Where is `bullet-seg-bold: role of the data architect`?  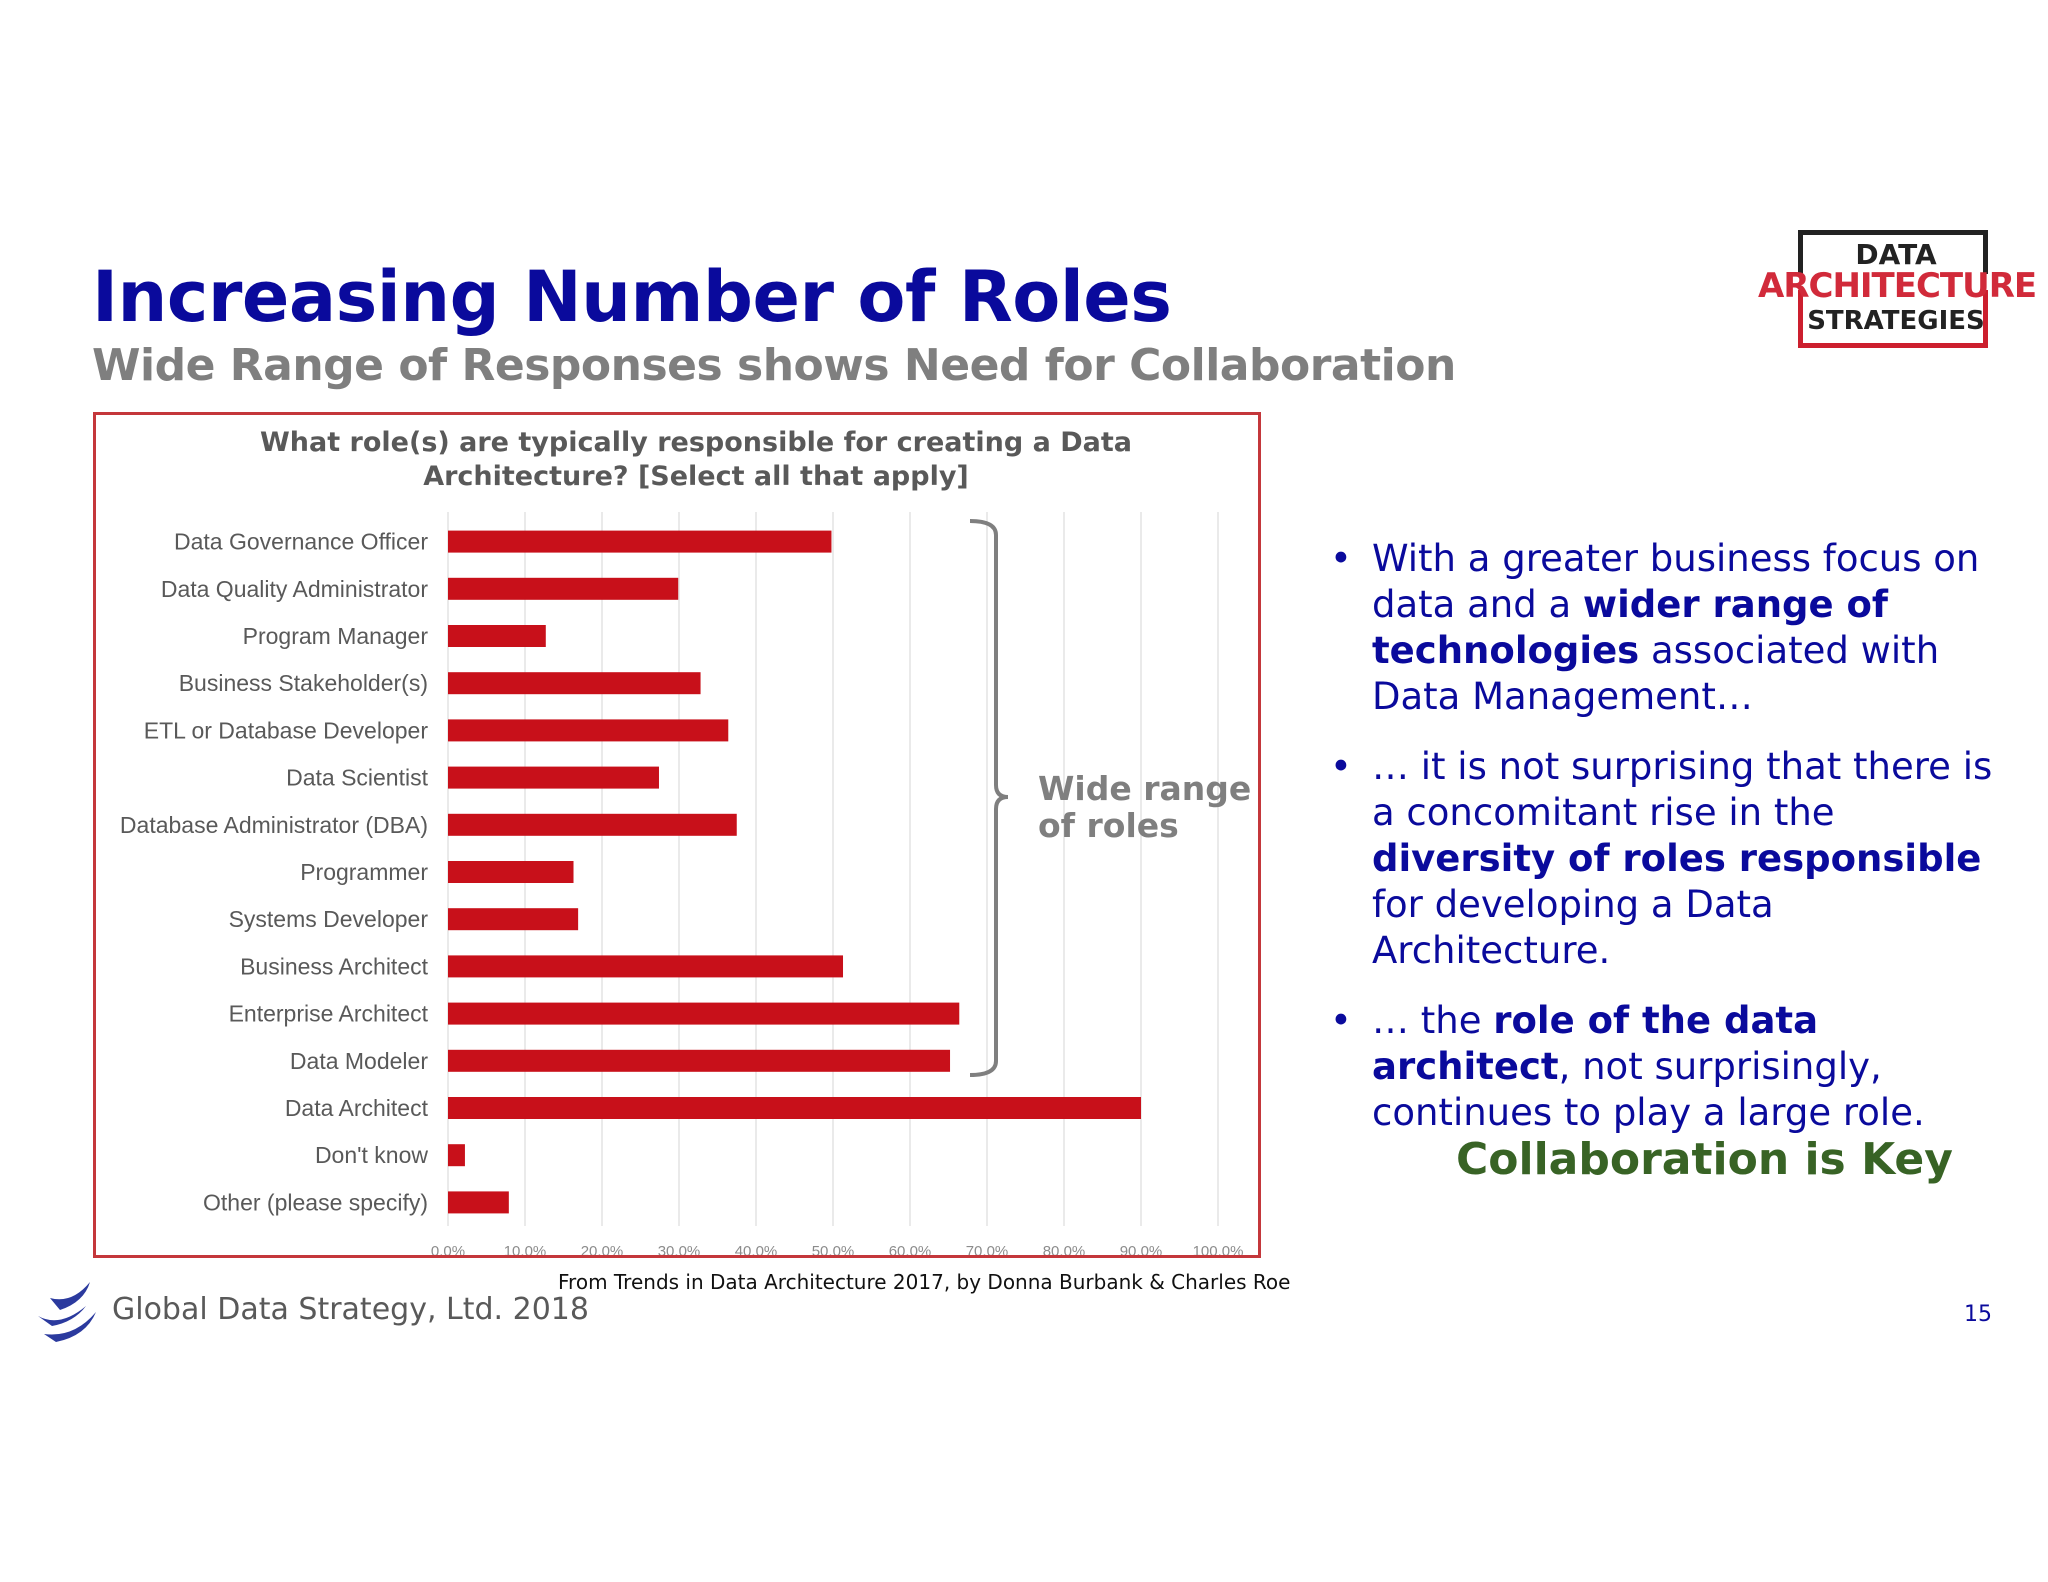
bullet-seg-bold: role of the data architect is located at coordinates (1595, 1043).